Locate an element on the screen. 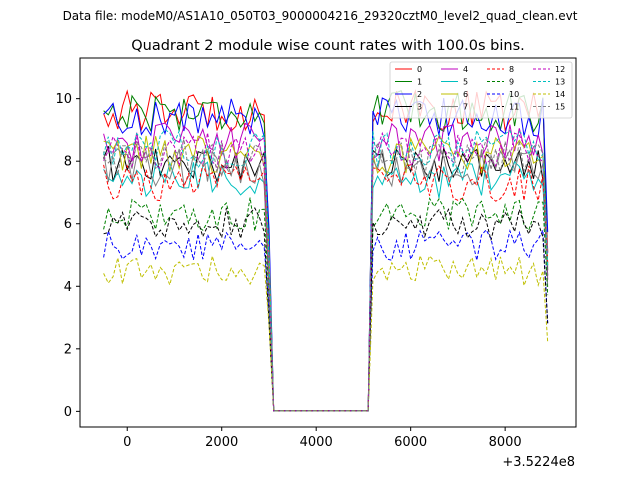  legend-label-14: 14 is located at coordinates (560, 94).